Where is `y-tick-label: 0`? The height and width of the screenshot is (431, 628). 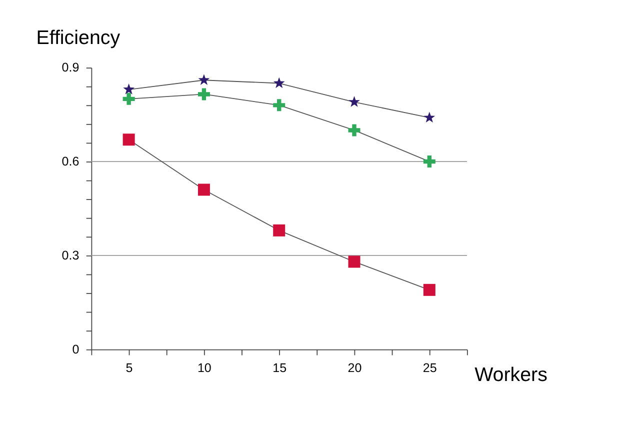 y-tick-label: 0 is located at coordinates (76, 349).